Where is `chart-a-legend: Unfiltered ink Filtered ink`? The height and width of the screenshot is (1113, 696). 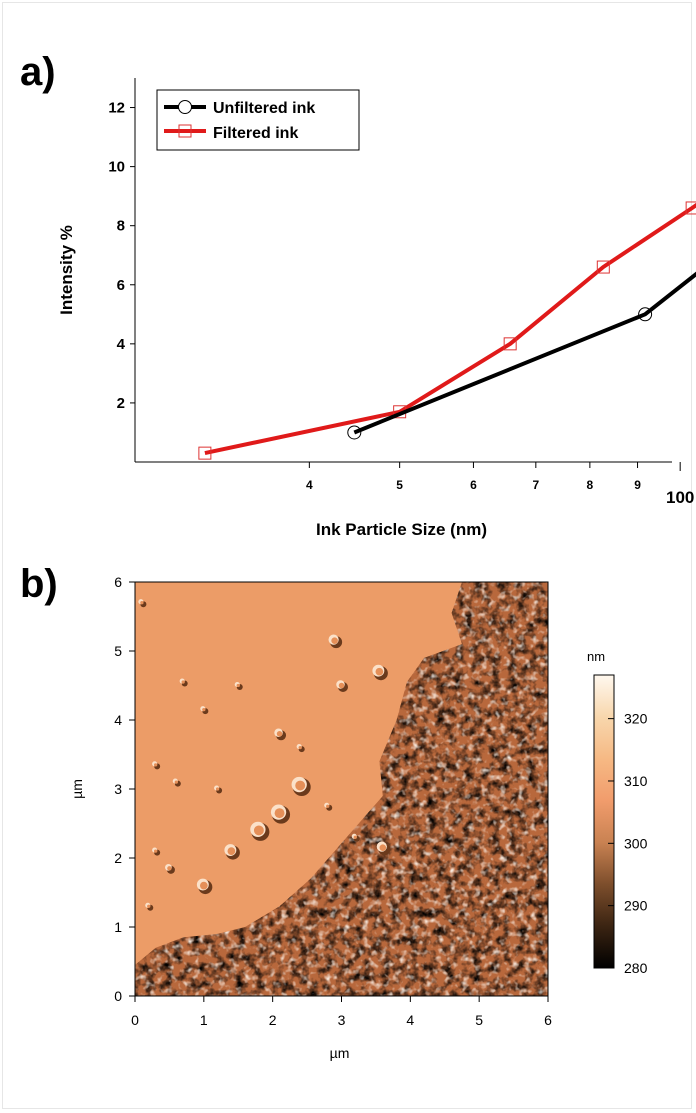
chart-a-legend: Unfiltered ink Filtered ink is located at coordinates (258, 120).